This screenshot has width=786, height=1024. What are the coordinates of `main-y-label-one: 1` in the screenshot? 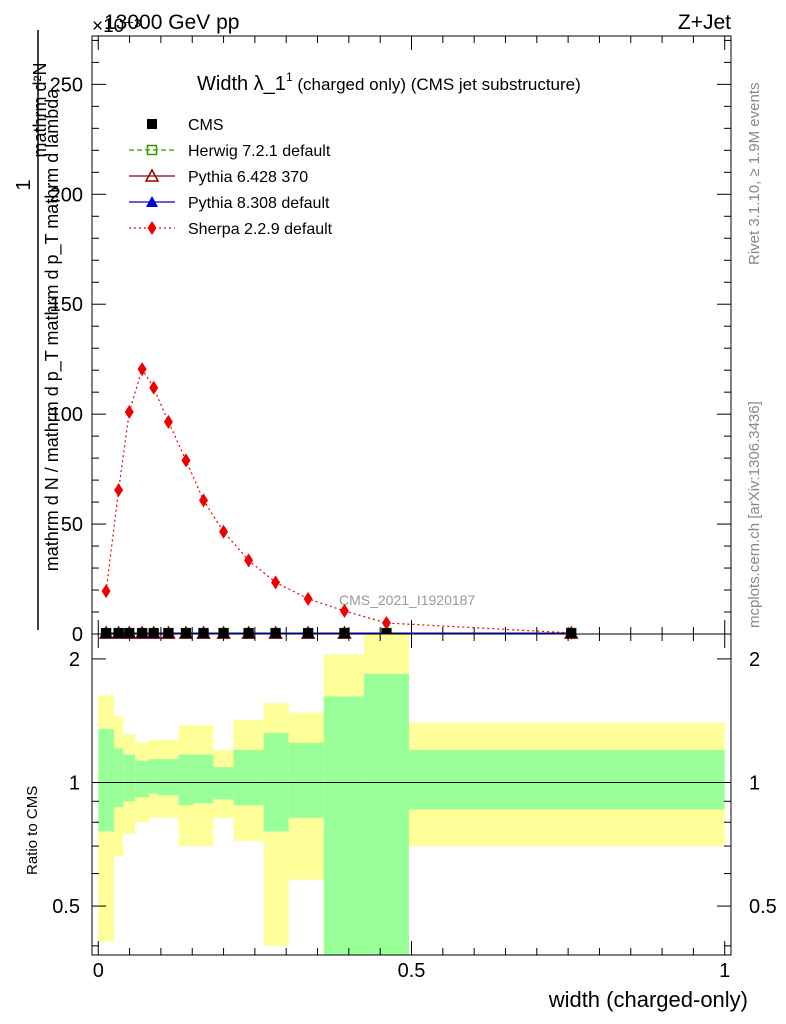 It's located at (24, 184).